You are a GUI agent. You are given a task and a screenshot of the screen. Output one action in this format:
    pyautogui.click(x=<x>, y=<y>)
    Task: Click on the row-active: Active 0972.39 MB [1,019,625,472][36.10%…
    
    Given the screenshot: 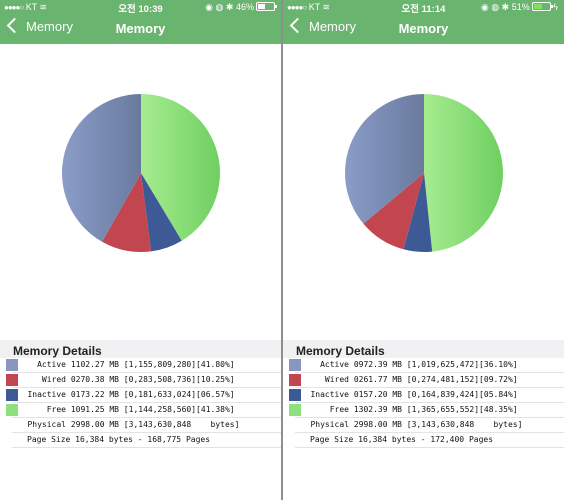 What is the action you would take?
    pyautogui.click(x=423, y=365)
    